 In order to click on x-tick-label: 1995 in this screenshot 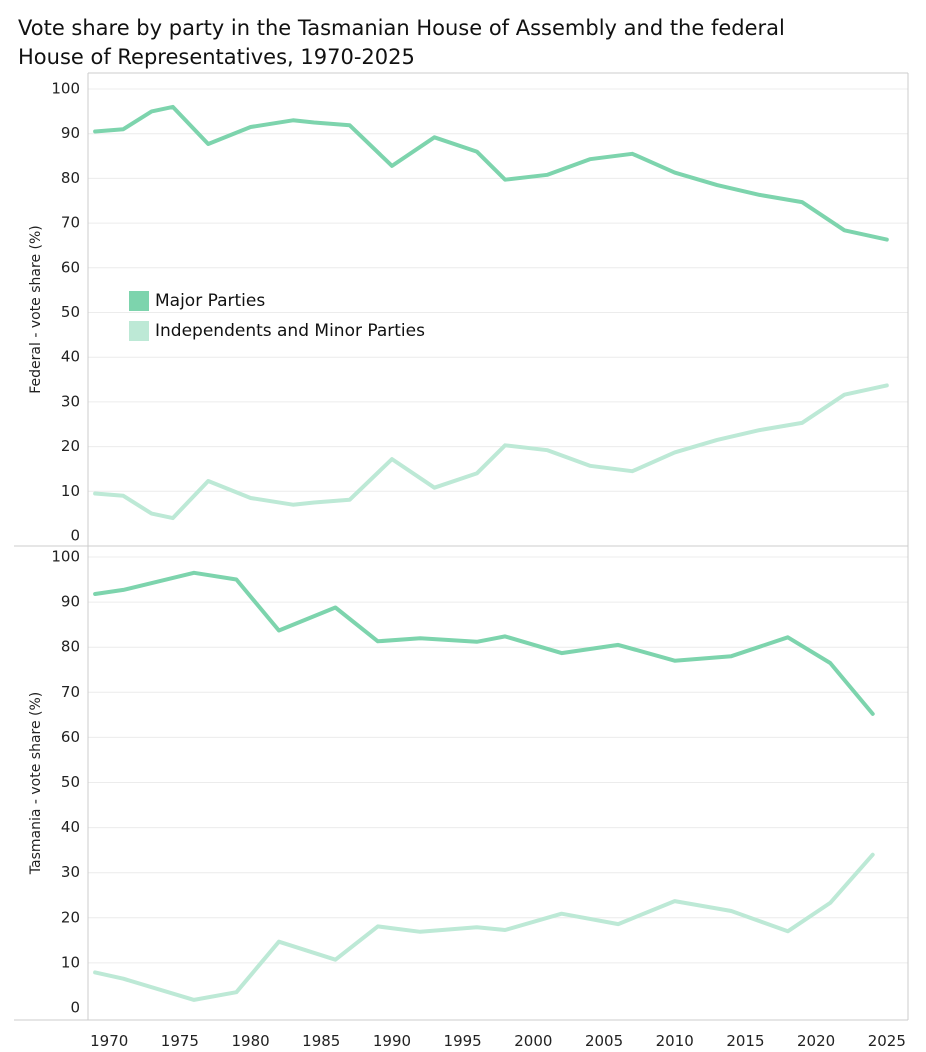, I will do `click(463, 1041)`.